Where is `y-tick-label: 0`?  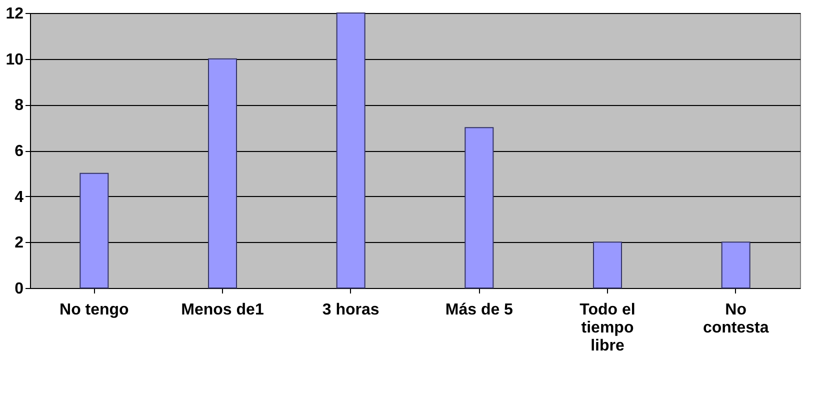 y-tick-label: 0 is located at coordinates (19, 289).